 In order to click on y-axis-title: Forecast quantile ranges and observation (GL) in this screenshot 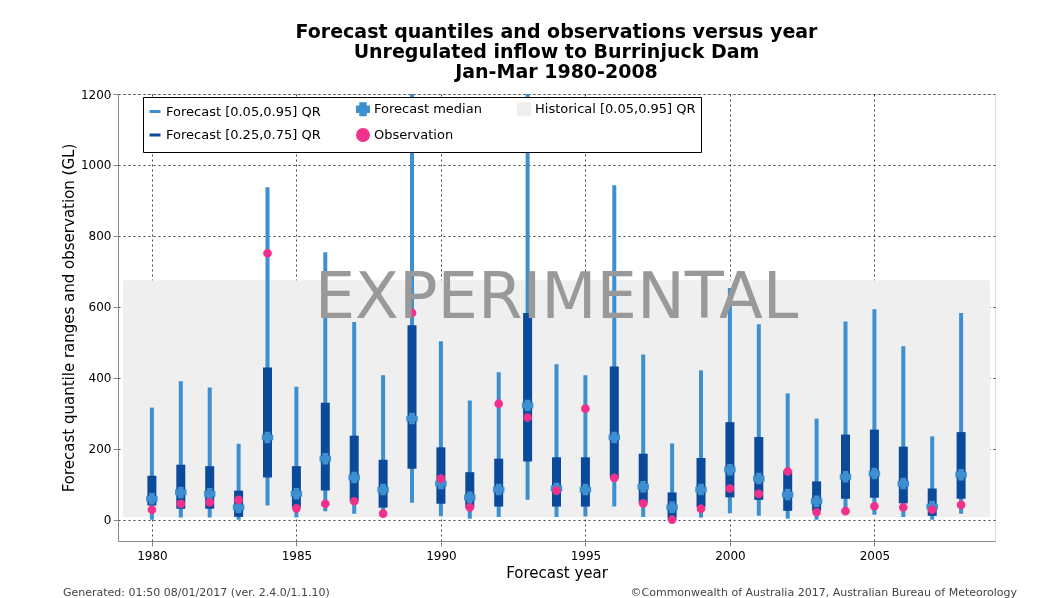, I will do `click(68, 318)`.